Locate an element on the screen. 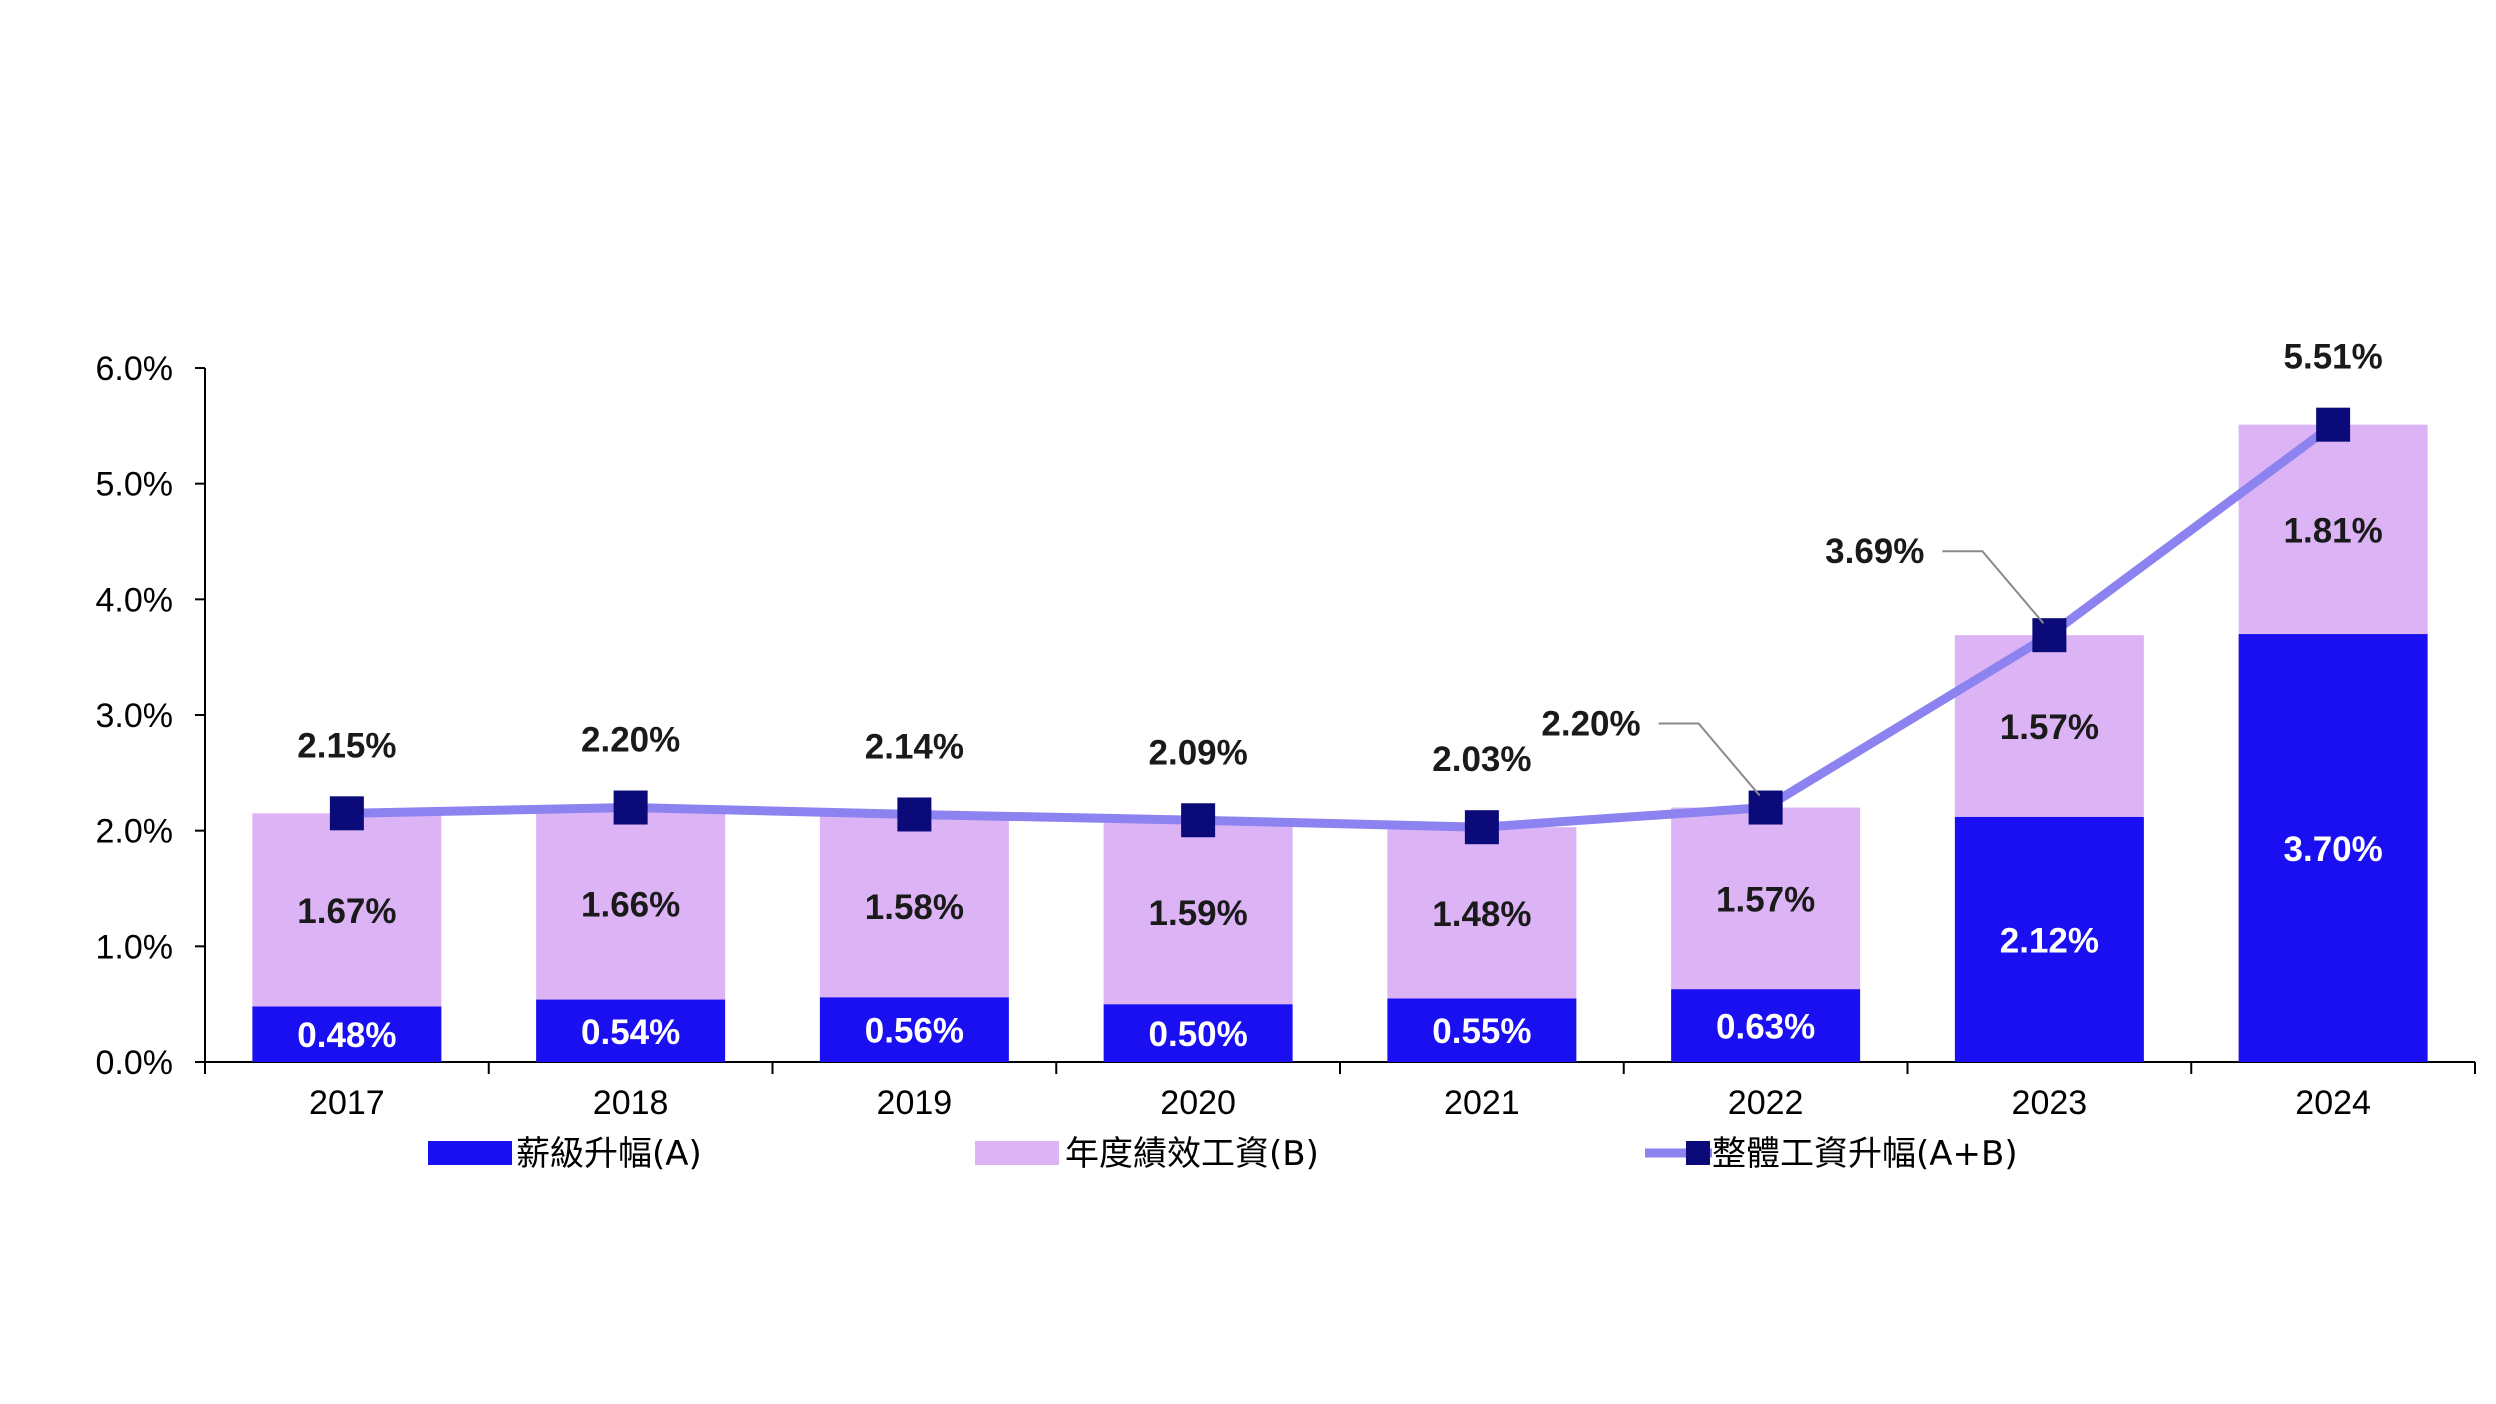  total-label: 2.14% is located at coordinates (914, 746).